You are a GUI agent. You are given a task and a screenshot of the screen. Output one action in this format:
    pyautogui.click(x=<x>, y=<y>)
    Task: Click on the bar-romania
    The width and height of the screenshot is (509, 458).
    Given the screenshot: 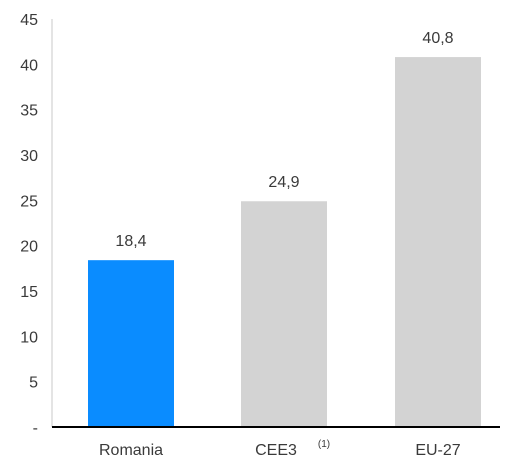 What is the action you would take?
    pyautogui.click(x=131, y=343)
    